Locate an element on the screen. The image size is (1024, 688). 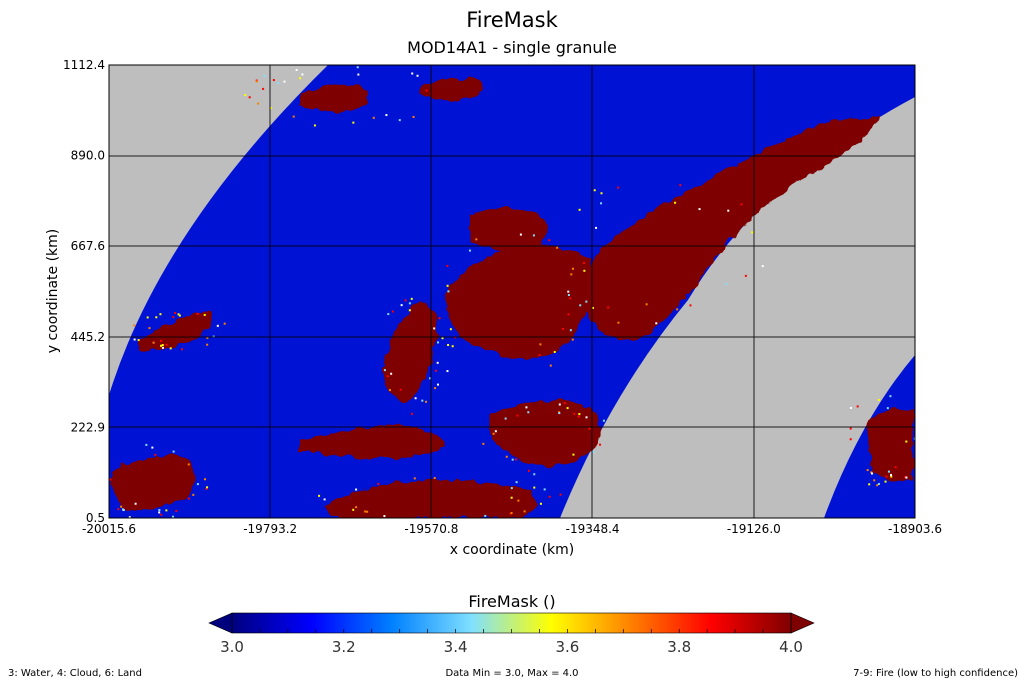
x-tick-label: -18903.6 is located at coordinates (915, 529).